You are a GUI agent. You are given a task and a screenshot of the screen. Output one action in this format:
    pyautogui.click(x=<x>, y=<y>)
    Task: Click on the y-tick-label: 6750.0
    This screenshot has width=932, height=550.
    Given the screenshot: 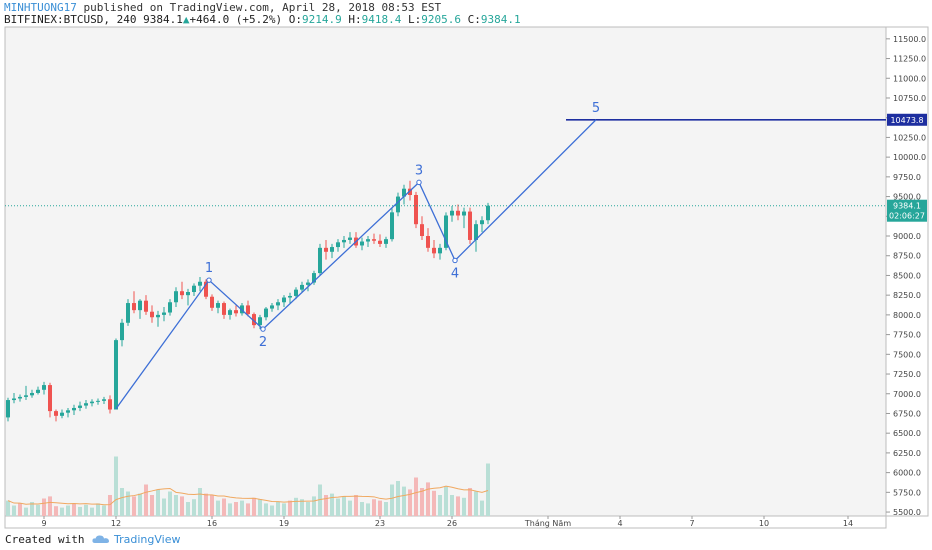 What is the action you would take?
    pyautogui.click(x=907, y=413)
    